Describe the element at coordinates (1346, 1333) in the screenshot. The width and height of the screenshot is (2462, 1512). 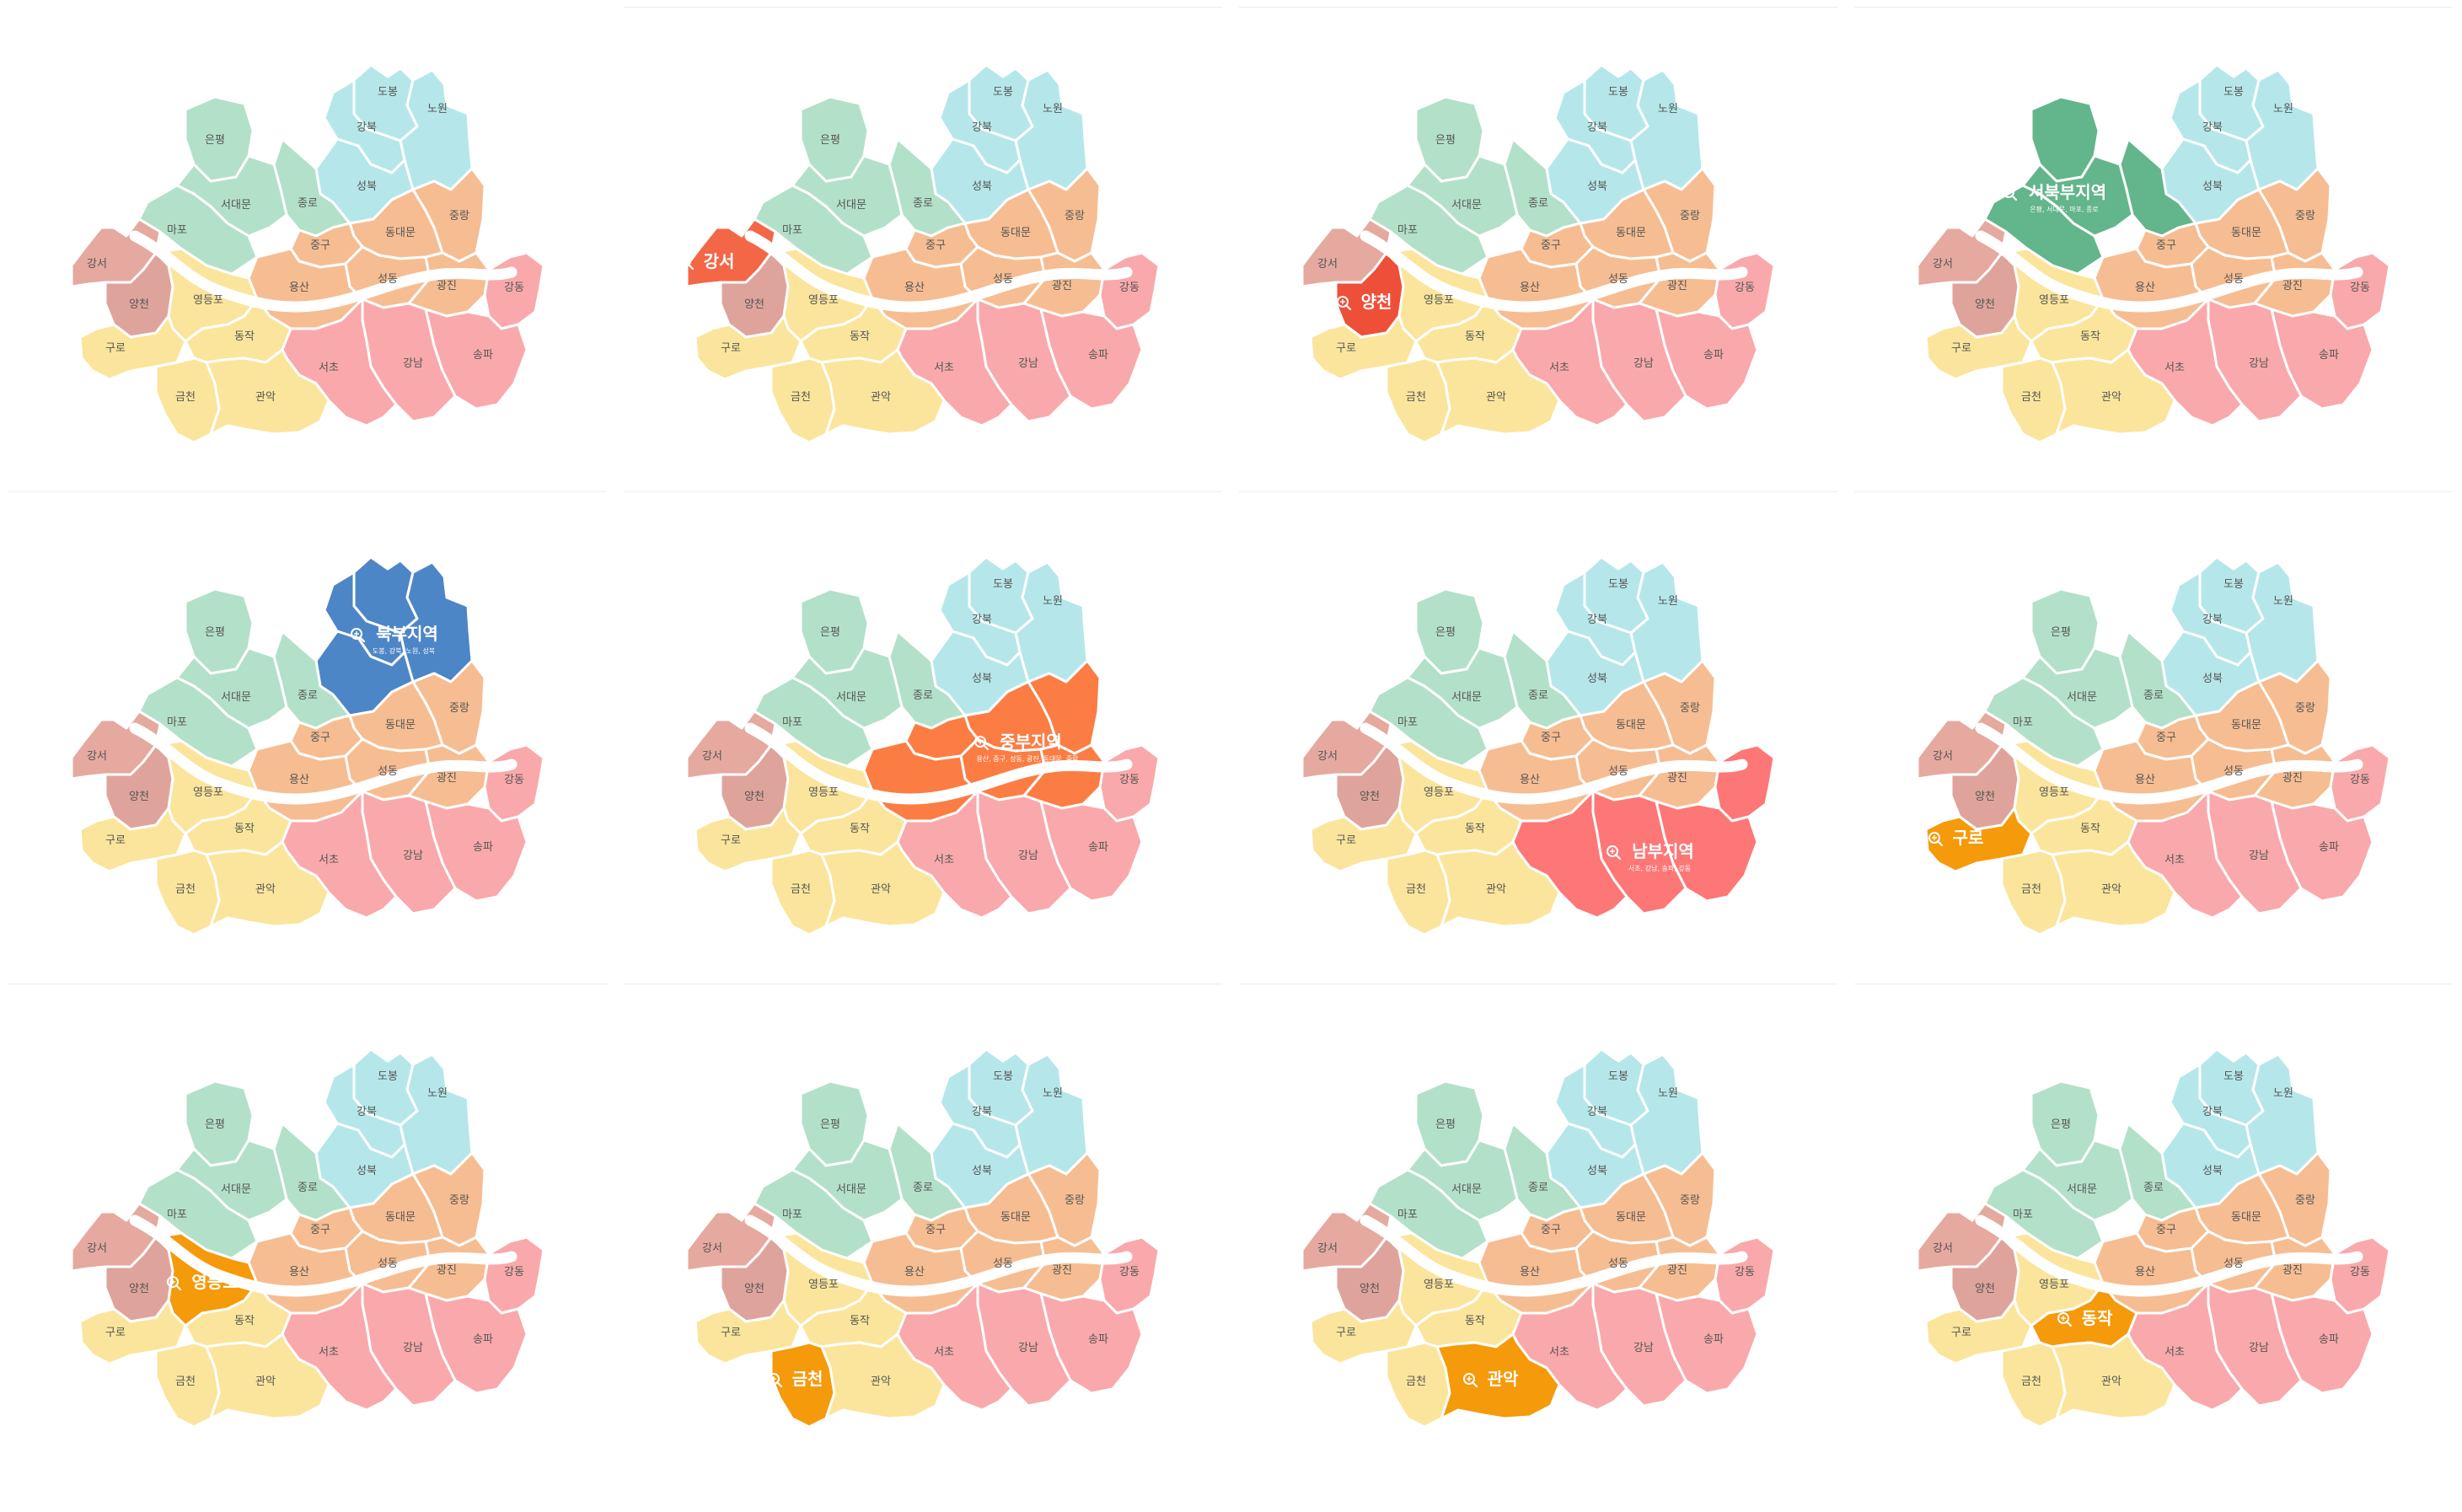
I see `district-label-guro: 구로` at that location.